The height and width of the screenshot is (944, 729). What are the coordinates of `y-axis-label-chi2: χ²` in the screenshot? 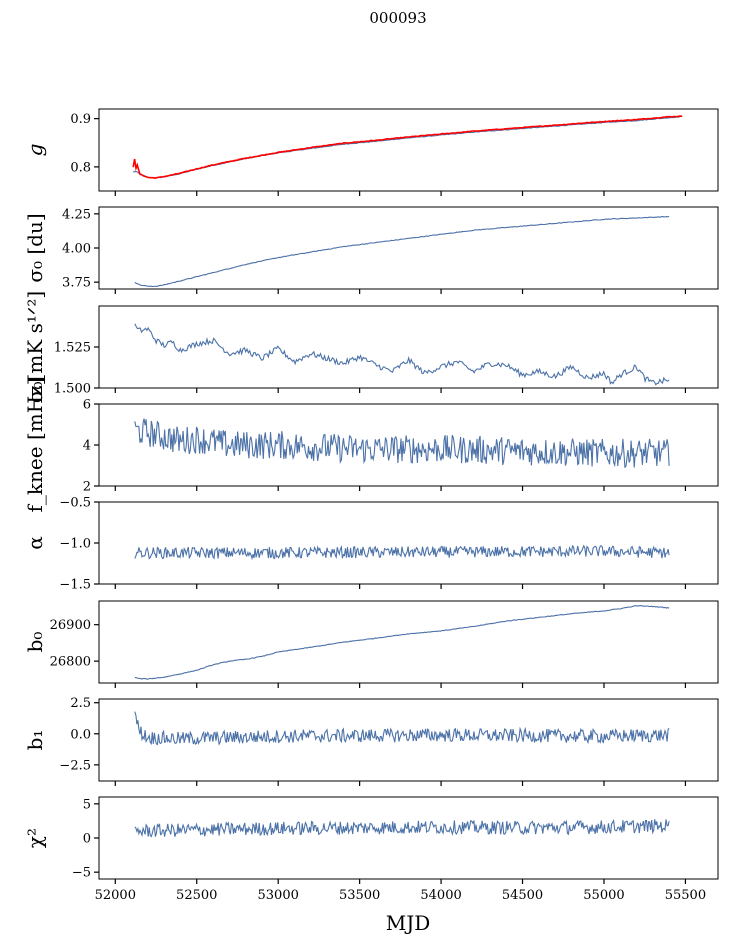 It's located at (35, 838).